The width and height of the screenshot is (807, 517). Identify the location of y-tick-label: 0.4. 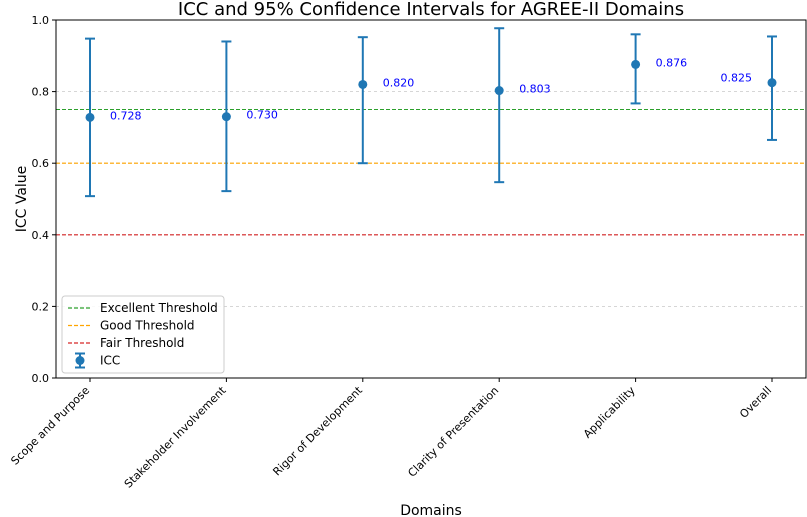
(41, 235).